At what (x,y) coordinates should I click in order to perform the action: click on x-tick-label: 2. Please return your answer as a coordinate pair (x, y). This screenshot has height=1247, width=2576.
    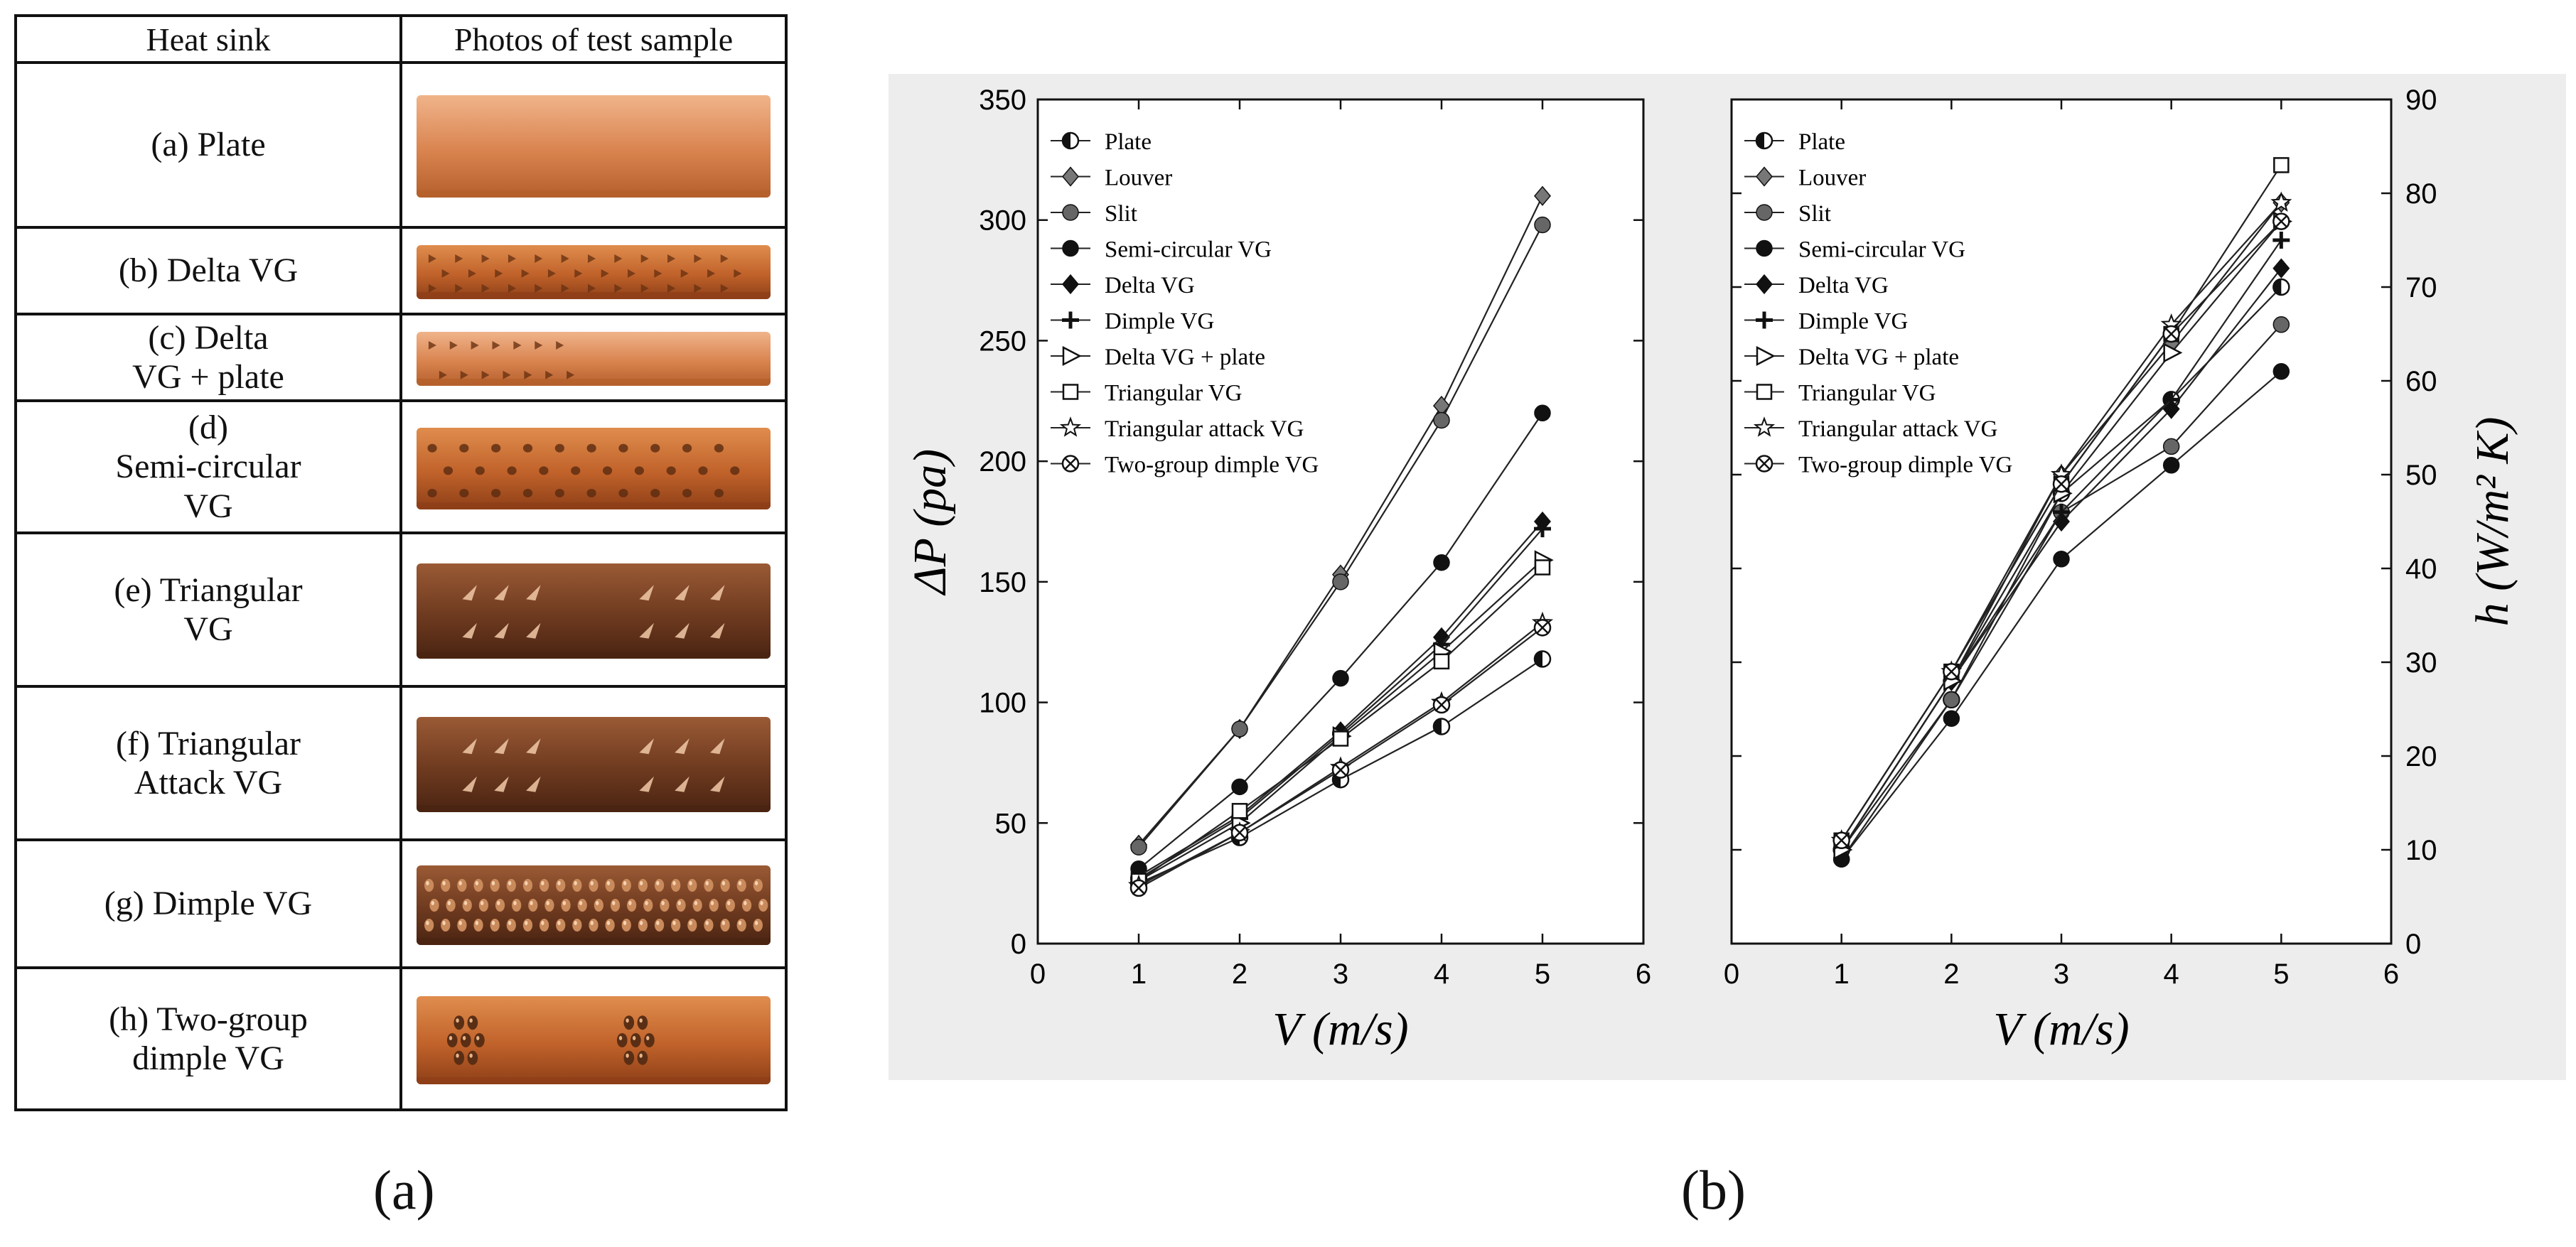
    Looking at the image, I should click on (1239, 974).